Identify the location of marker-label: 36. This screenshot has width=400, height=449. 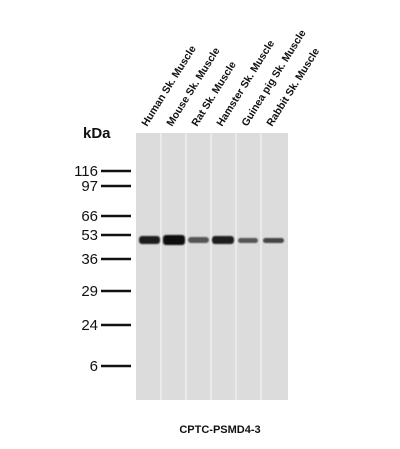
(89, 259).